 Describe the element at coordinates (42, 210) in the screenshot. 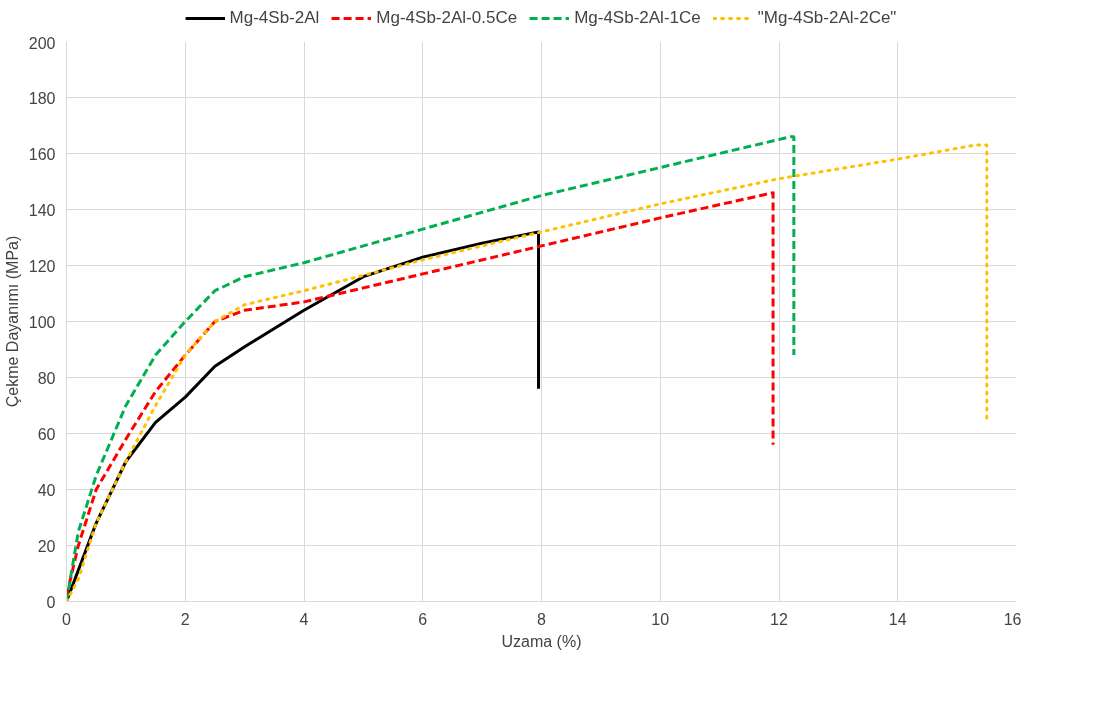

I see `y-tick-label: 140` at that location.